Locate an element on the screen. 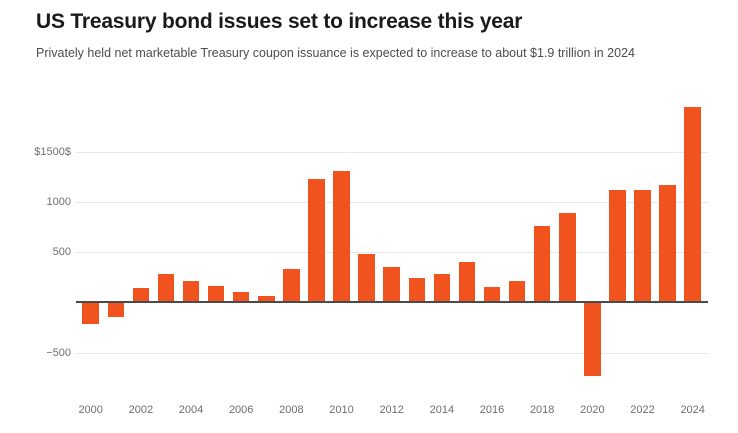  bar-2020 is located at coordinates (592, 339).